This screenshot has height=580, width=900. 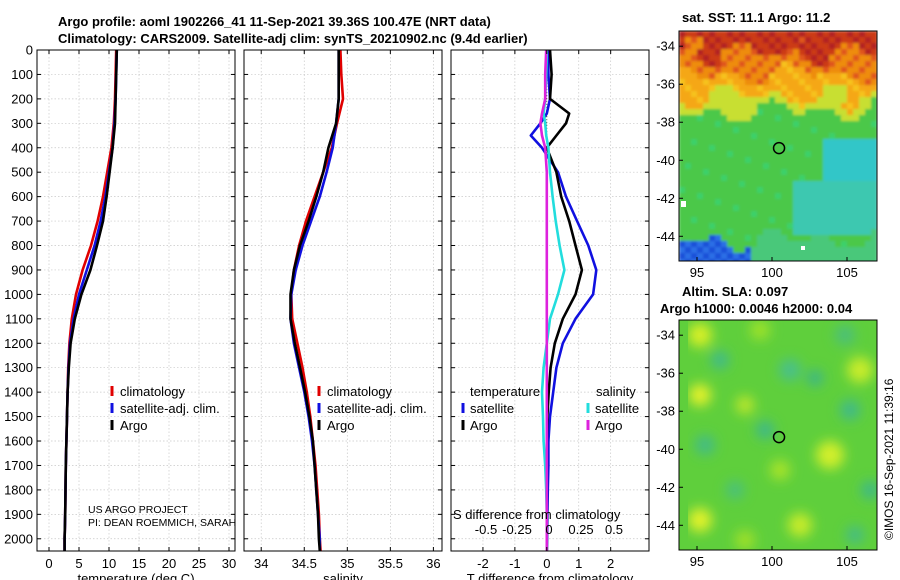 What do you see at coordinates (109, 563) in the screenshot?
I see `x-tick-label: 10` at bounding box center [109, 563].